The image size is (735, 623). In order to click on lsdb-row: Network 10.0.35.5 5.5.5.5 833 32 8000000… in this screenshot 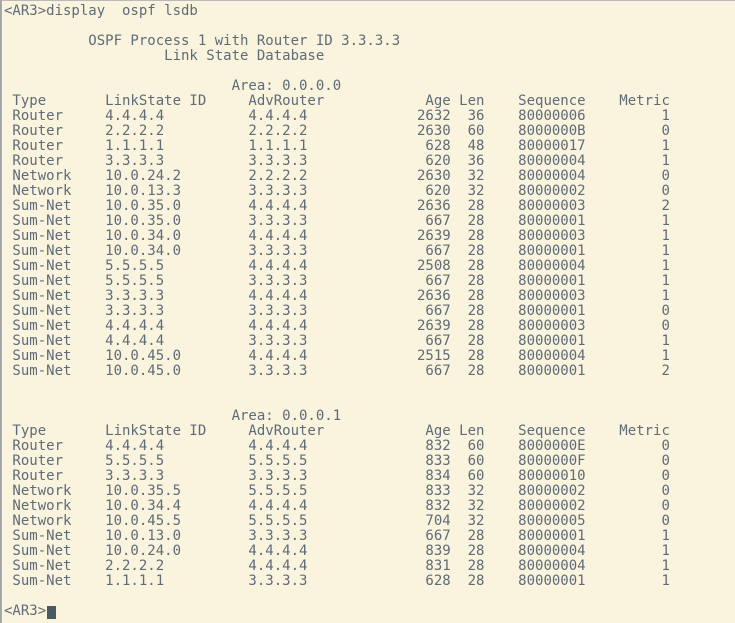, I will do `click(337, 491)`.